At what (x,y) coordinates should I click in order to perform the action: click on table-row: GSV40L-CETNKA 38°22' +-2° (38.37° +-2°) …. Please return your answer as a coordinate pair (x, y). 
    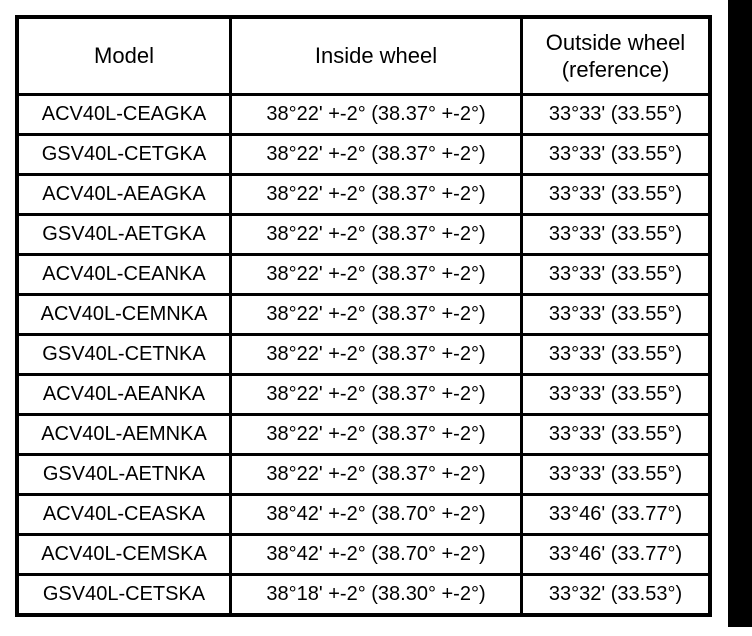
    Looking at the image, I should click on (363, 354).